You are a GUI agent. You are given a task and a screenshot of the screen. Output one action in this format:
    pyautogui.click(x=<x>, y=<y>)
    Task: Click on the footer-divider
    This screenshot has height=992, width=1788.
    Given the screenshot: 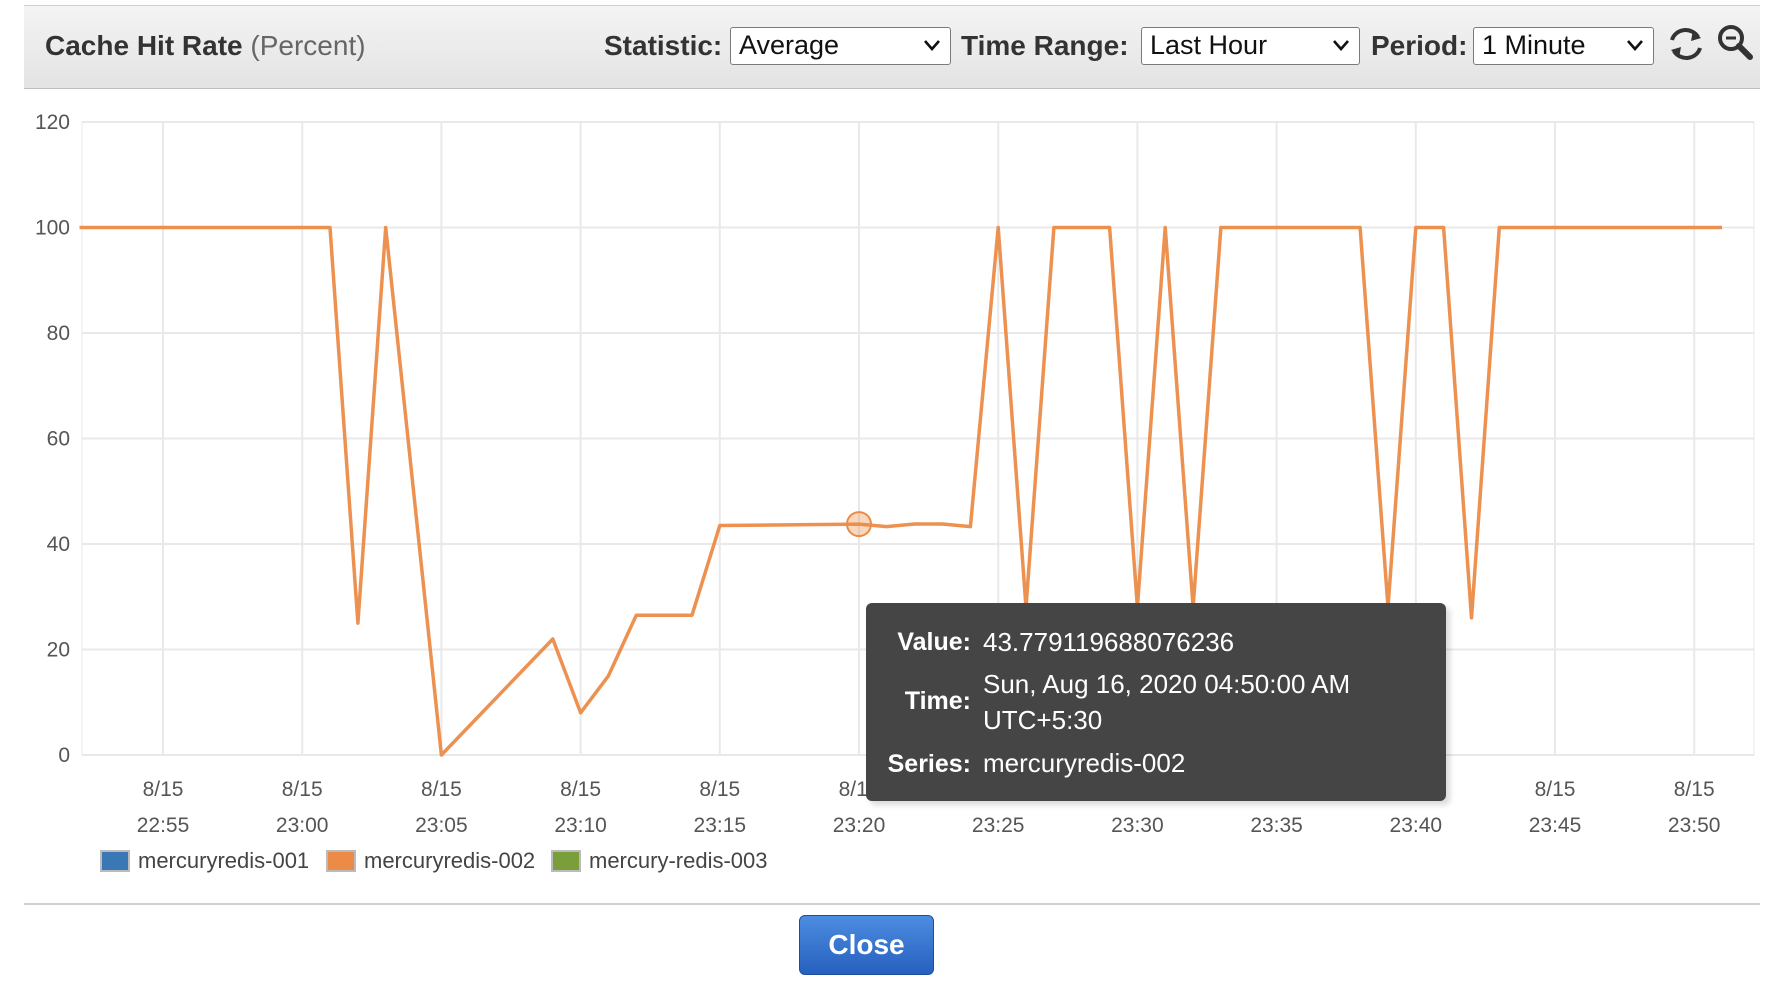 What is the action you would take?
    pyautogui.click(x=892, y=904)
    